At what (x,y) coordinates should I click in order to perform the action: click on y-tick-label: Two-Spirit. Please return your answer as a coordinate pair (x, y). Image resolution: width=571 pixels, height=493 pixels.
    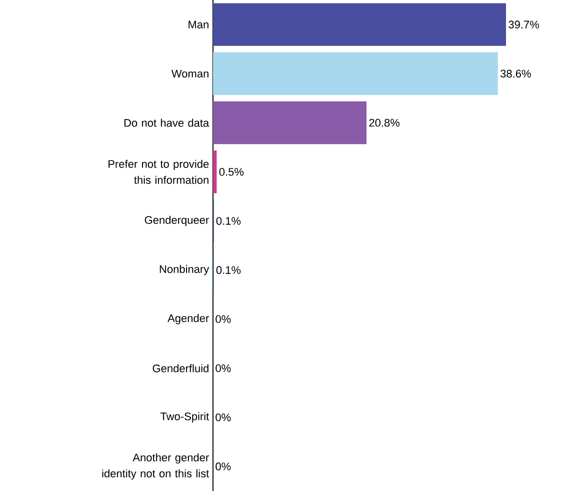
    Looking at the image, I should click on (185, 417).